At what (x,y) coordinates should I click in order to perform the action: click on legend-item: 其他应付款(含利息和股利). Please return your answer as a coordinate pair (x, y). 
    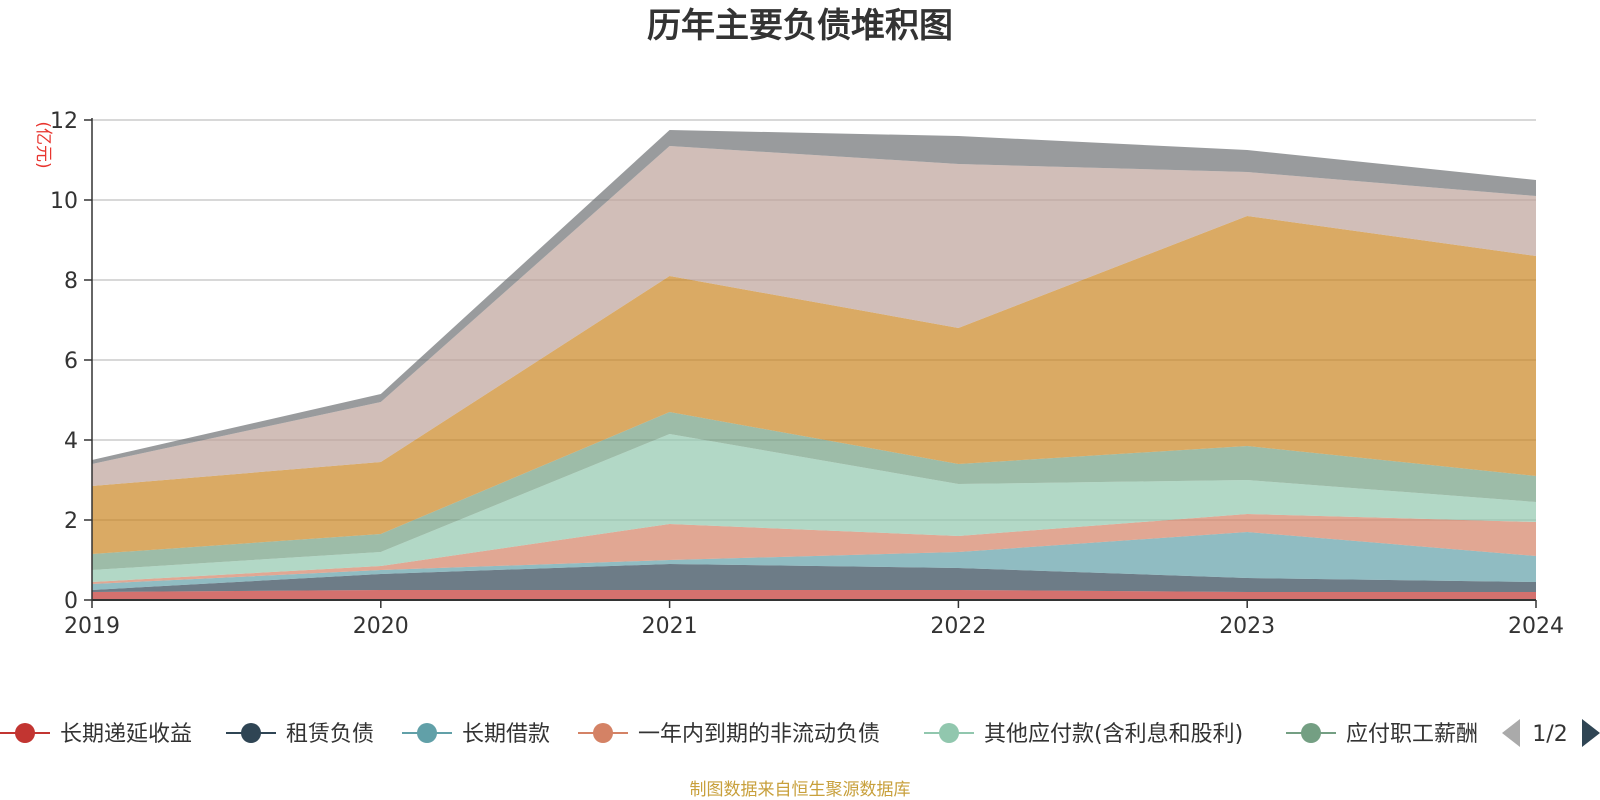
    Looking at the image, I should click on (1083, 734).